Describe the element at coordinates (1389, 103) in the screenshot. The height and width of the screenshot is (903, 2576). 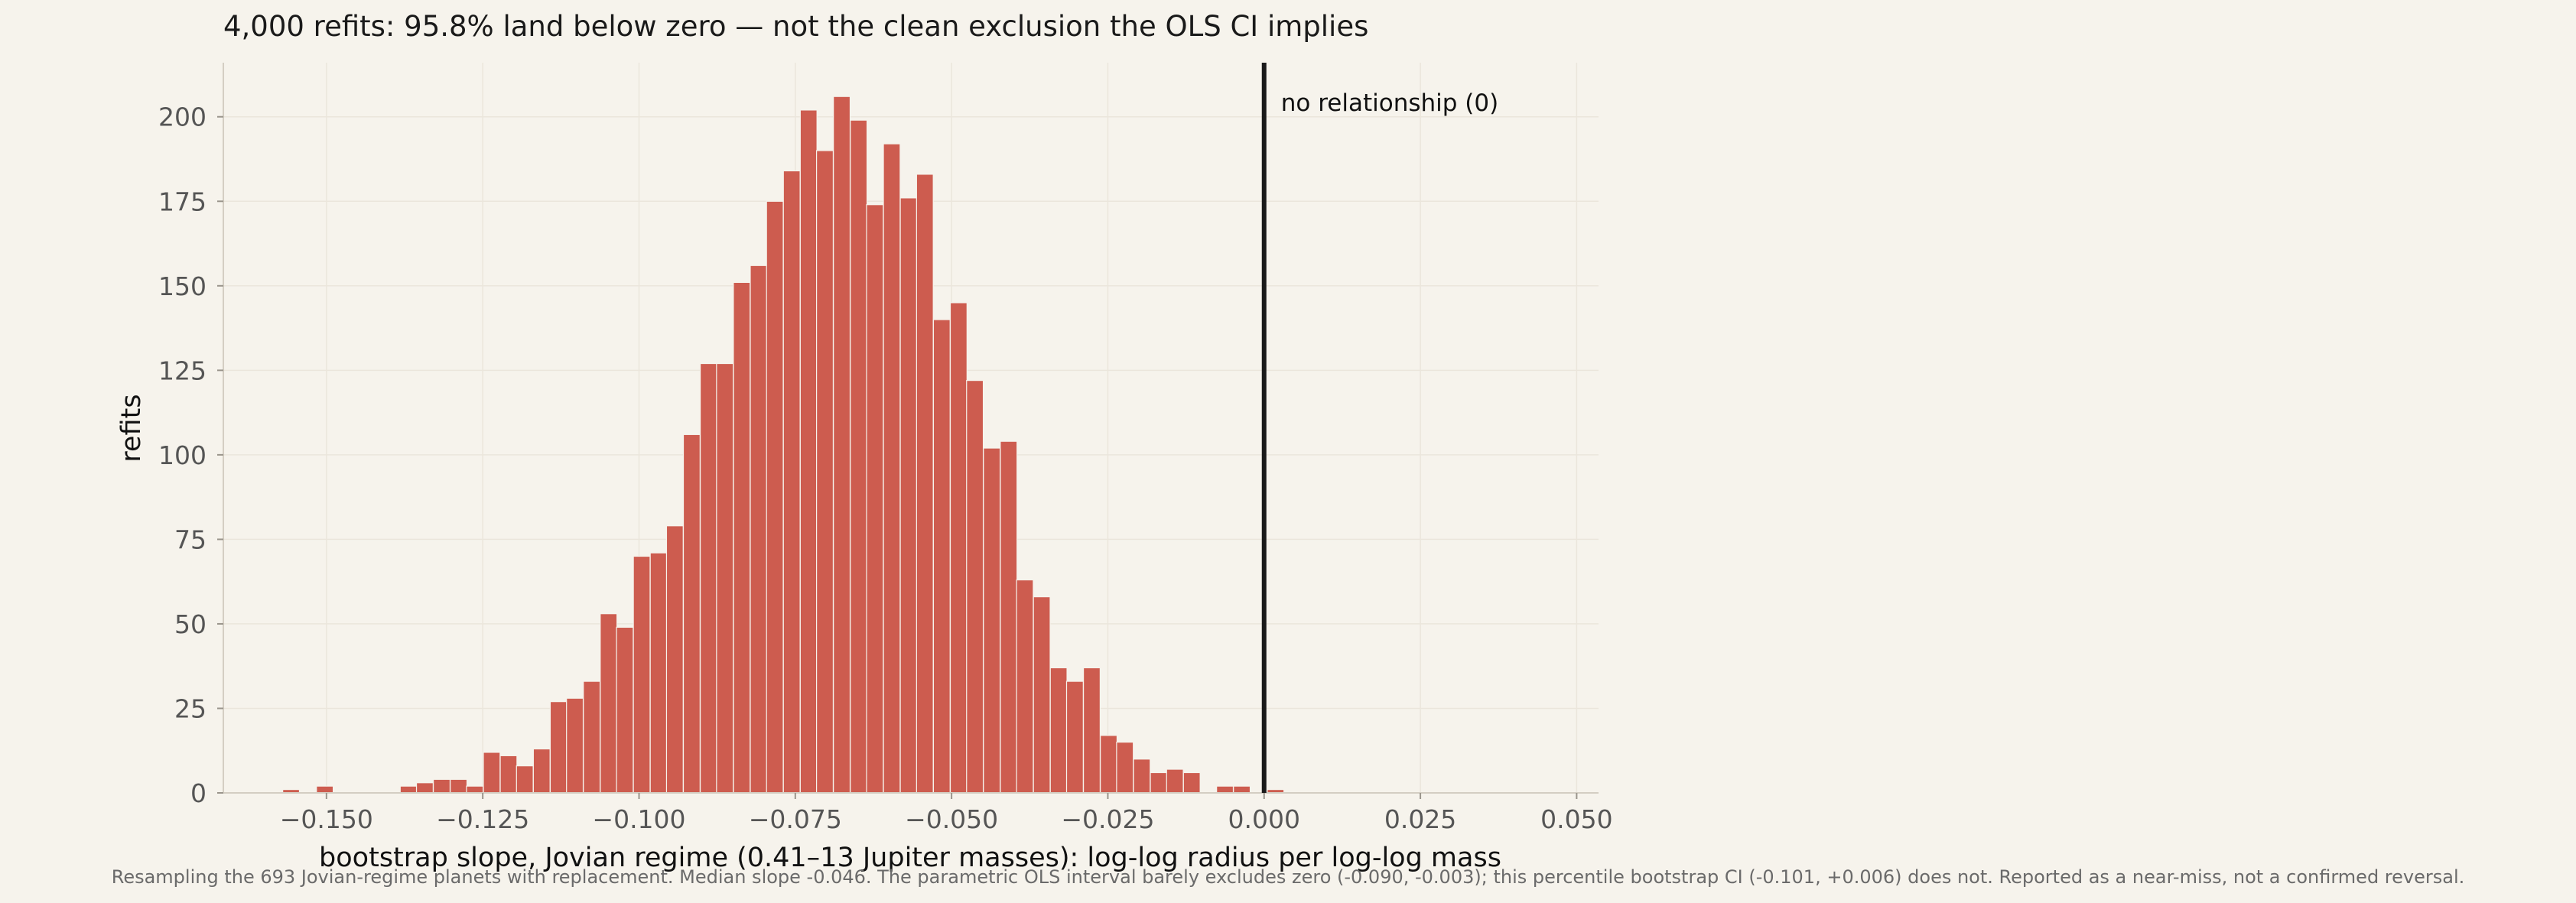
I see `zero-reference-label: no relationship (0)` at that location.